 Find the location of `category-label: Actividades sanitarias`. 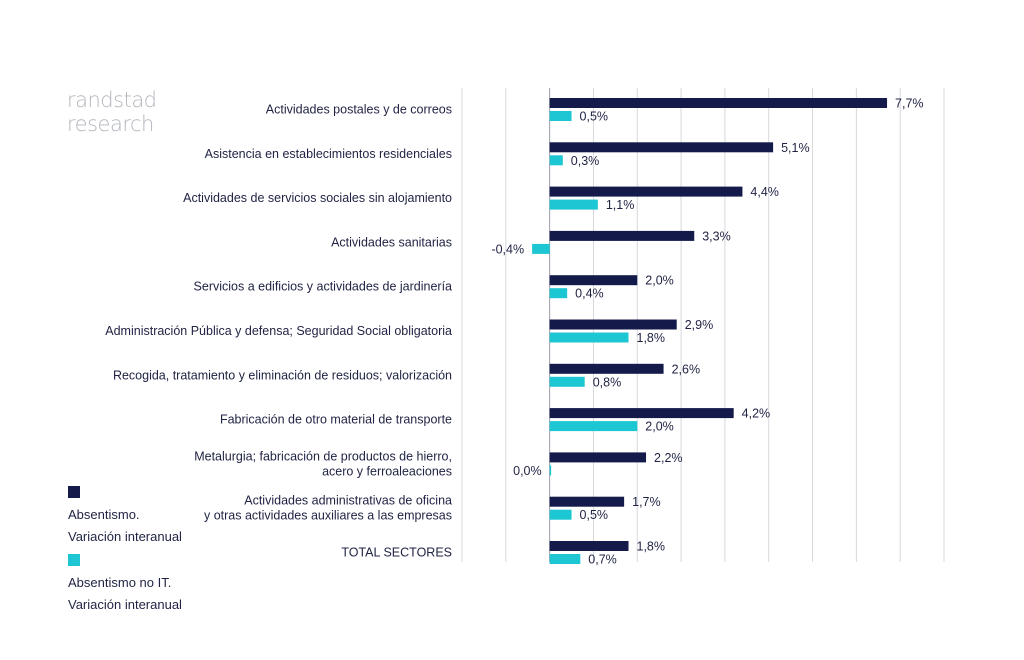

category-label: Actividades sanitarias is located at coordinates (391, 242).